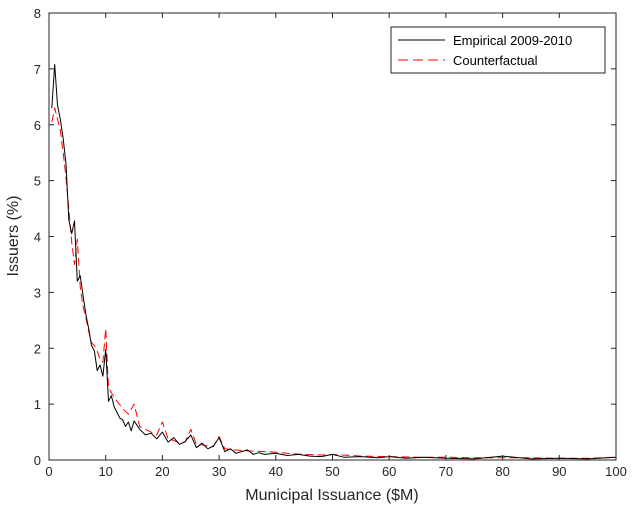 This screenshot has width=633, height=513. I want to click on x-tick-label: 60, so click(389, 471).